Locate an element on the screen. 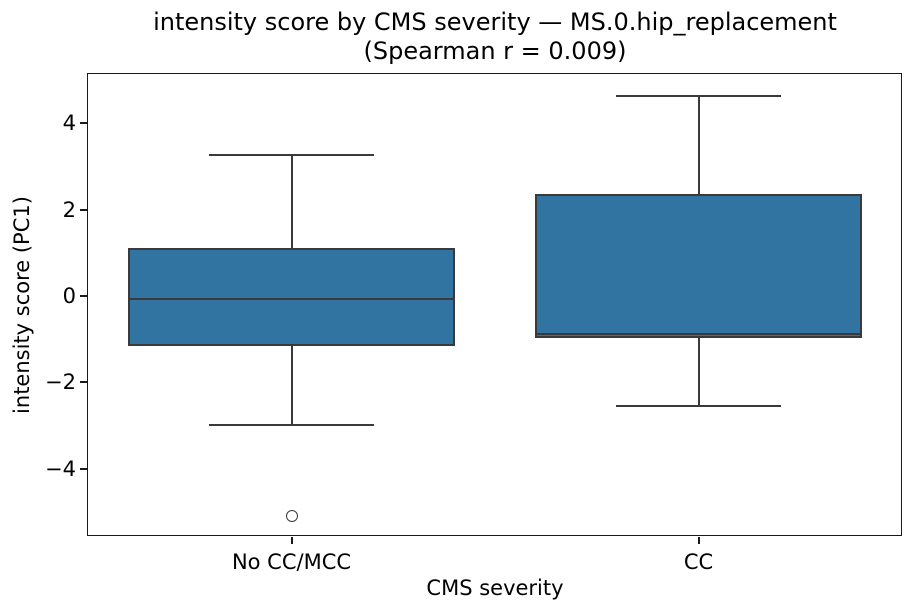 This screenshot has height=615, width=917. x-tick-label: No CC/MCC is located at coordinates (291, 562).